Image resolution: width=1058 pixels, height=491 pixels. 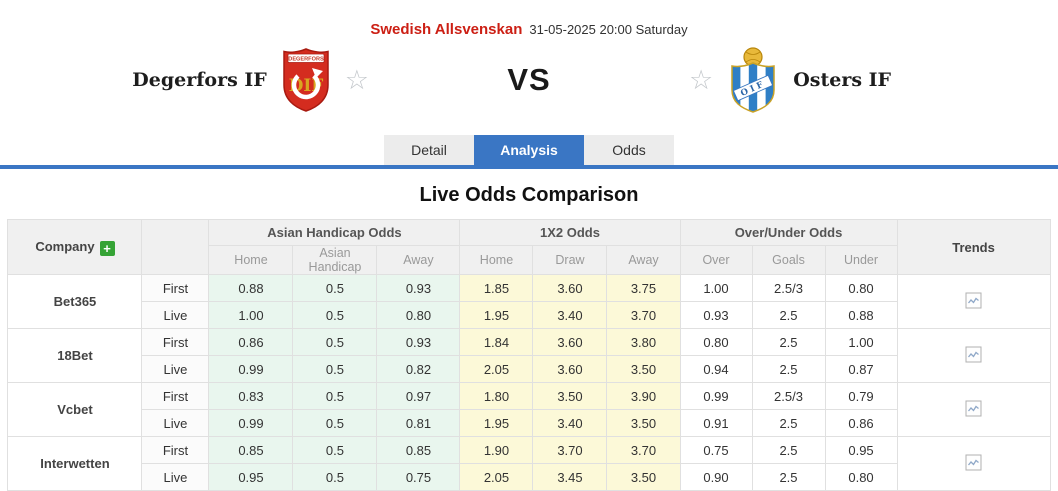 What do you see at coordinates (570, 477) in the screenshot?
I see `odds-value: 3.45` at bounding box center [570, 477].